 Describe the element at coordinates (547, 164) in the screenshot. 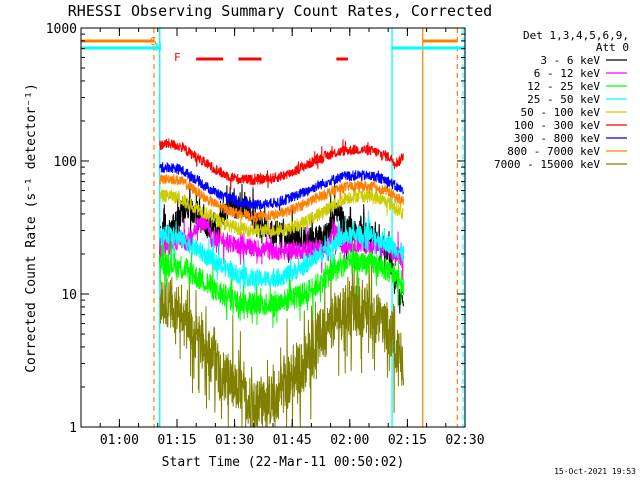

I see `legend-label: 7000 - 15000 keV` at that location.